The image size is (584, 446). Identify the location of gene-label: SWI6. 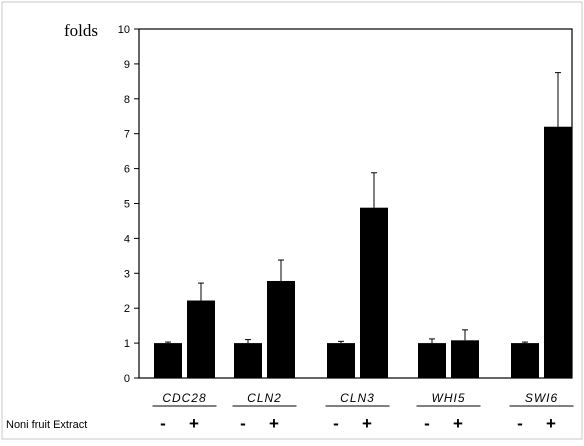
(541, 398).